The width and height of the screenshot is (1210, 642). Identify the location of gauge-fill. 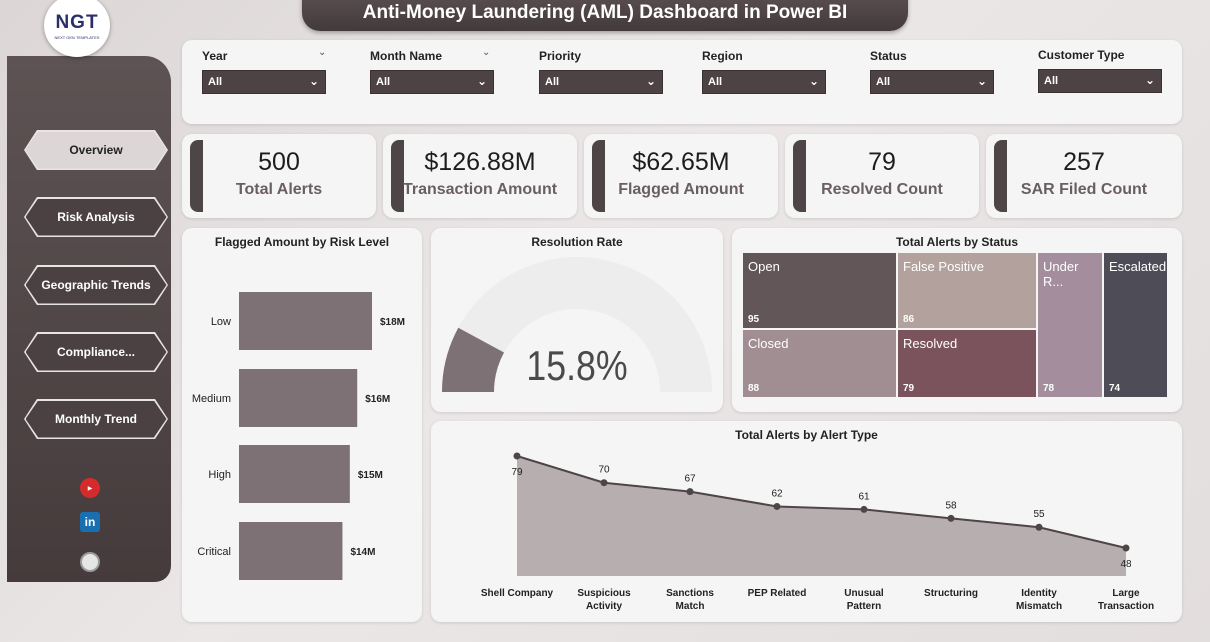
(473, 359).